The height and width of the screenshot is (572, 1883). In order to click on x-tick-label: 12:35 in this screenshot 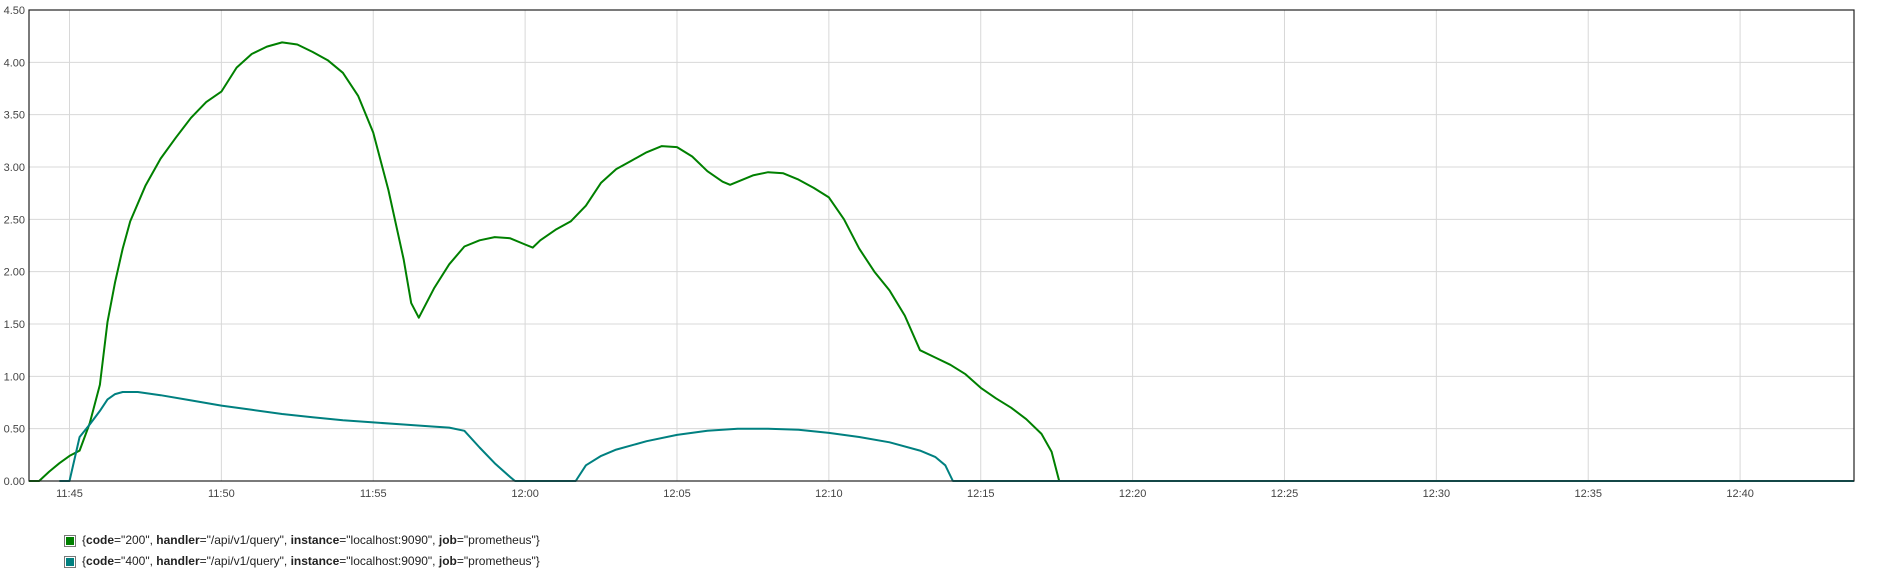, I will do `click(1588, 494)`.